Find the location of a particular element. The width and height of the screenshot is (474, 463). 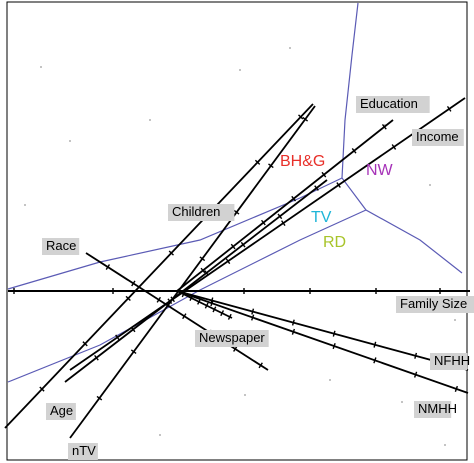

variable-label: Race is located at coordinates (61, 246).